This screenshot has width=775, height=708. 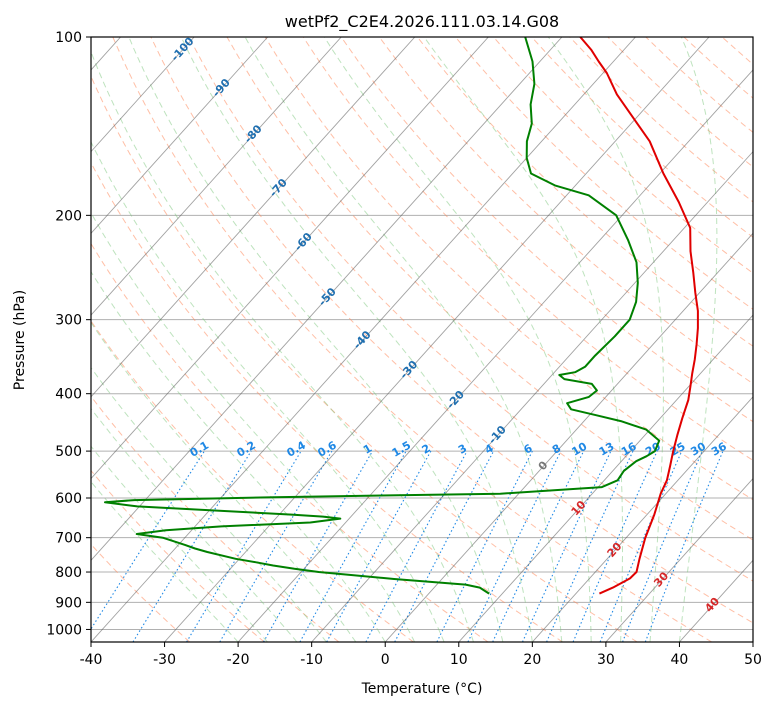 What do you see at coordinates (385, 660) in the screenshot?
I see `x-tick-label: 0` at bounding box center [385, 660].